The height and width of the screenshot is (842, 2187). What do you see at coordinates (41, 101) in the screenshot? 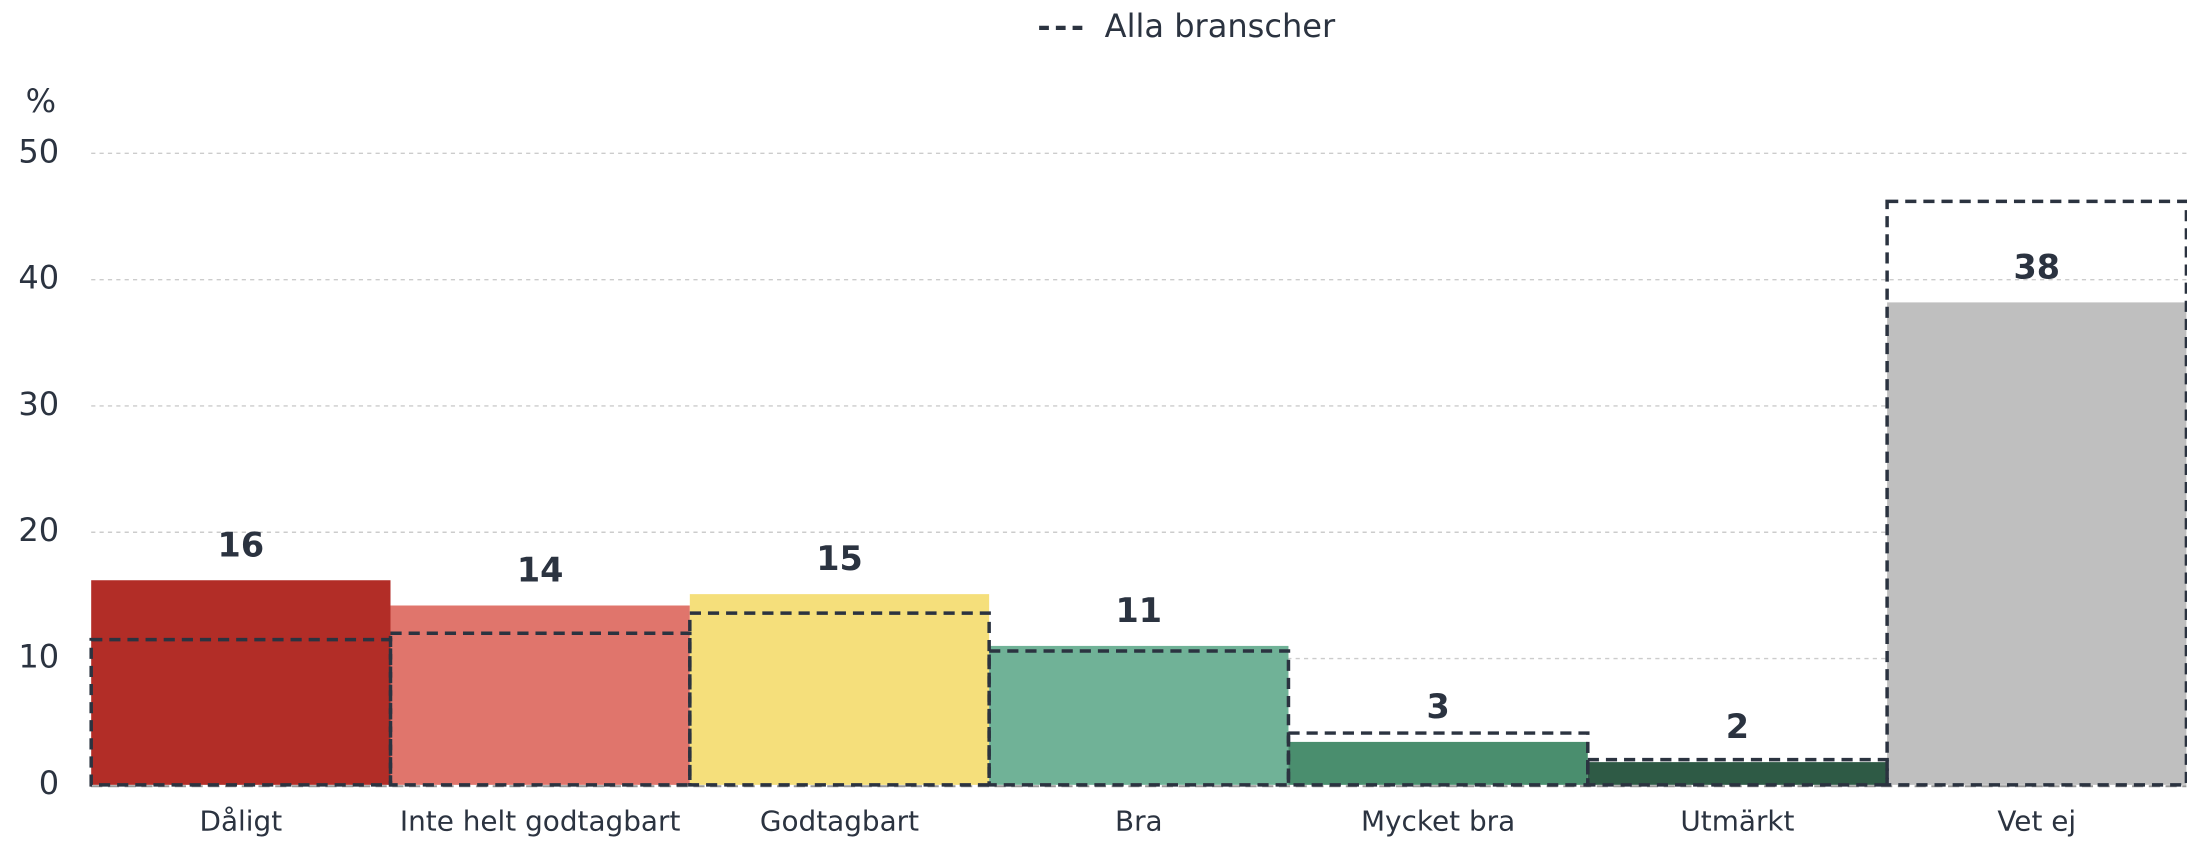
I see `y-axis-label: %` at bounding box center [41, 101].